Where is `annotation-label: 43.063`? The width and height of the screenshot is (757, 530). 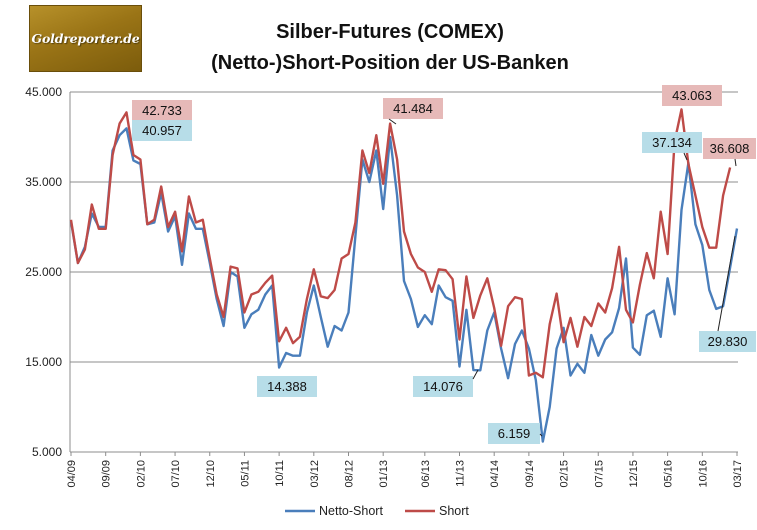
annotation-label: 43.063 is located at coordinates (692, 95).